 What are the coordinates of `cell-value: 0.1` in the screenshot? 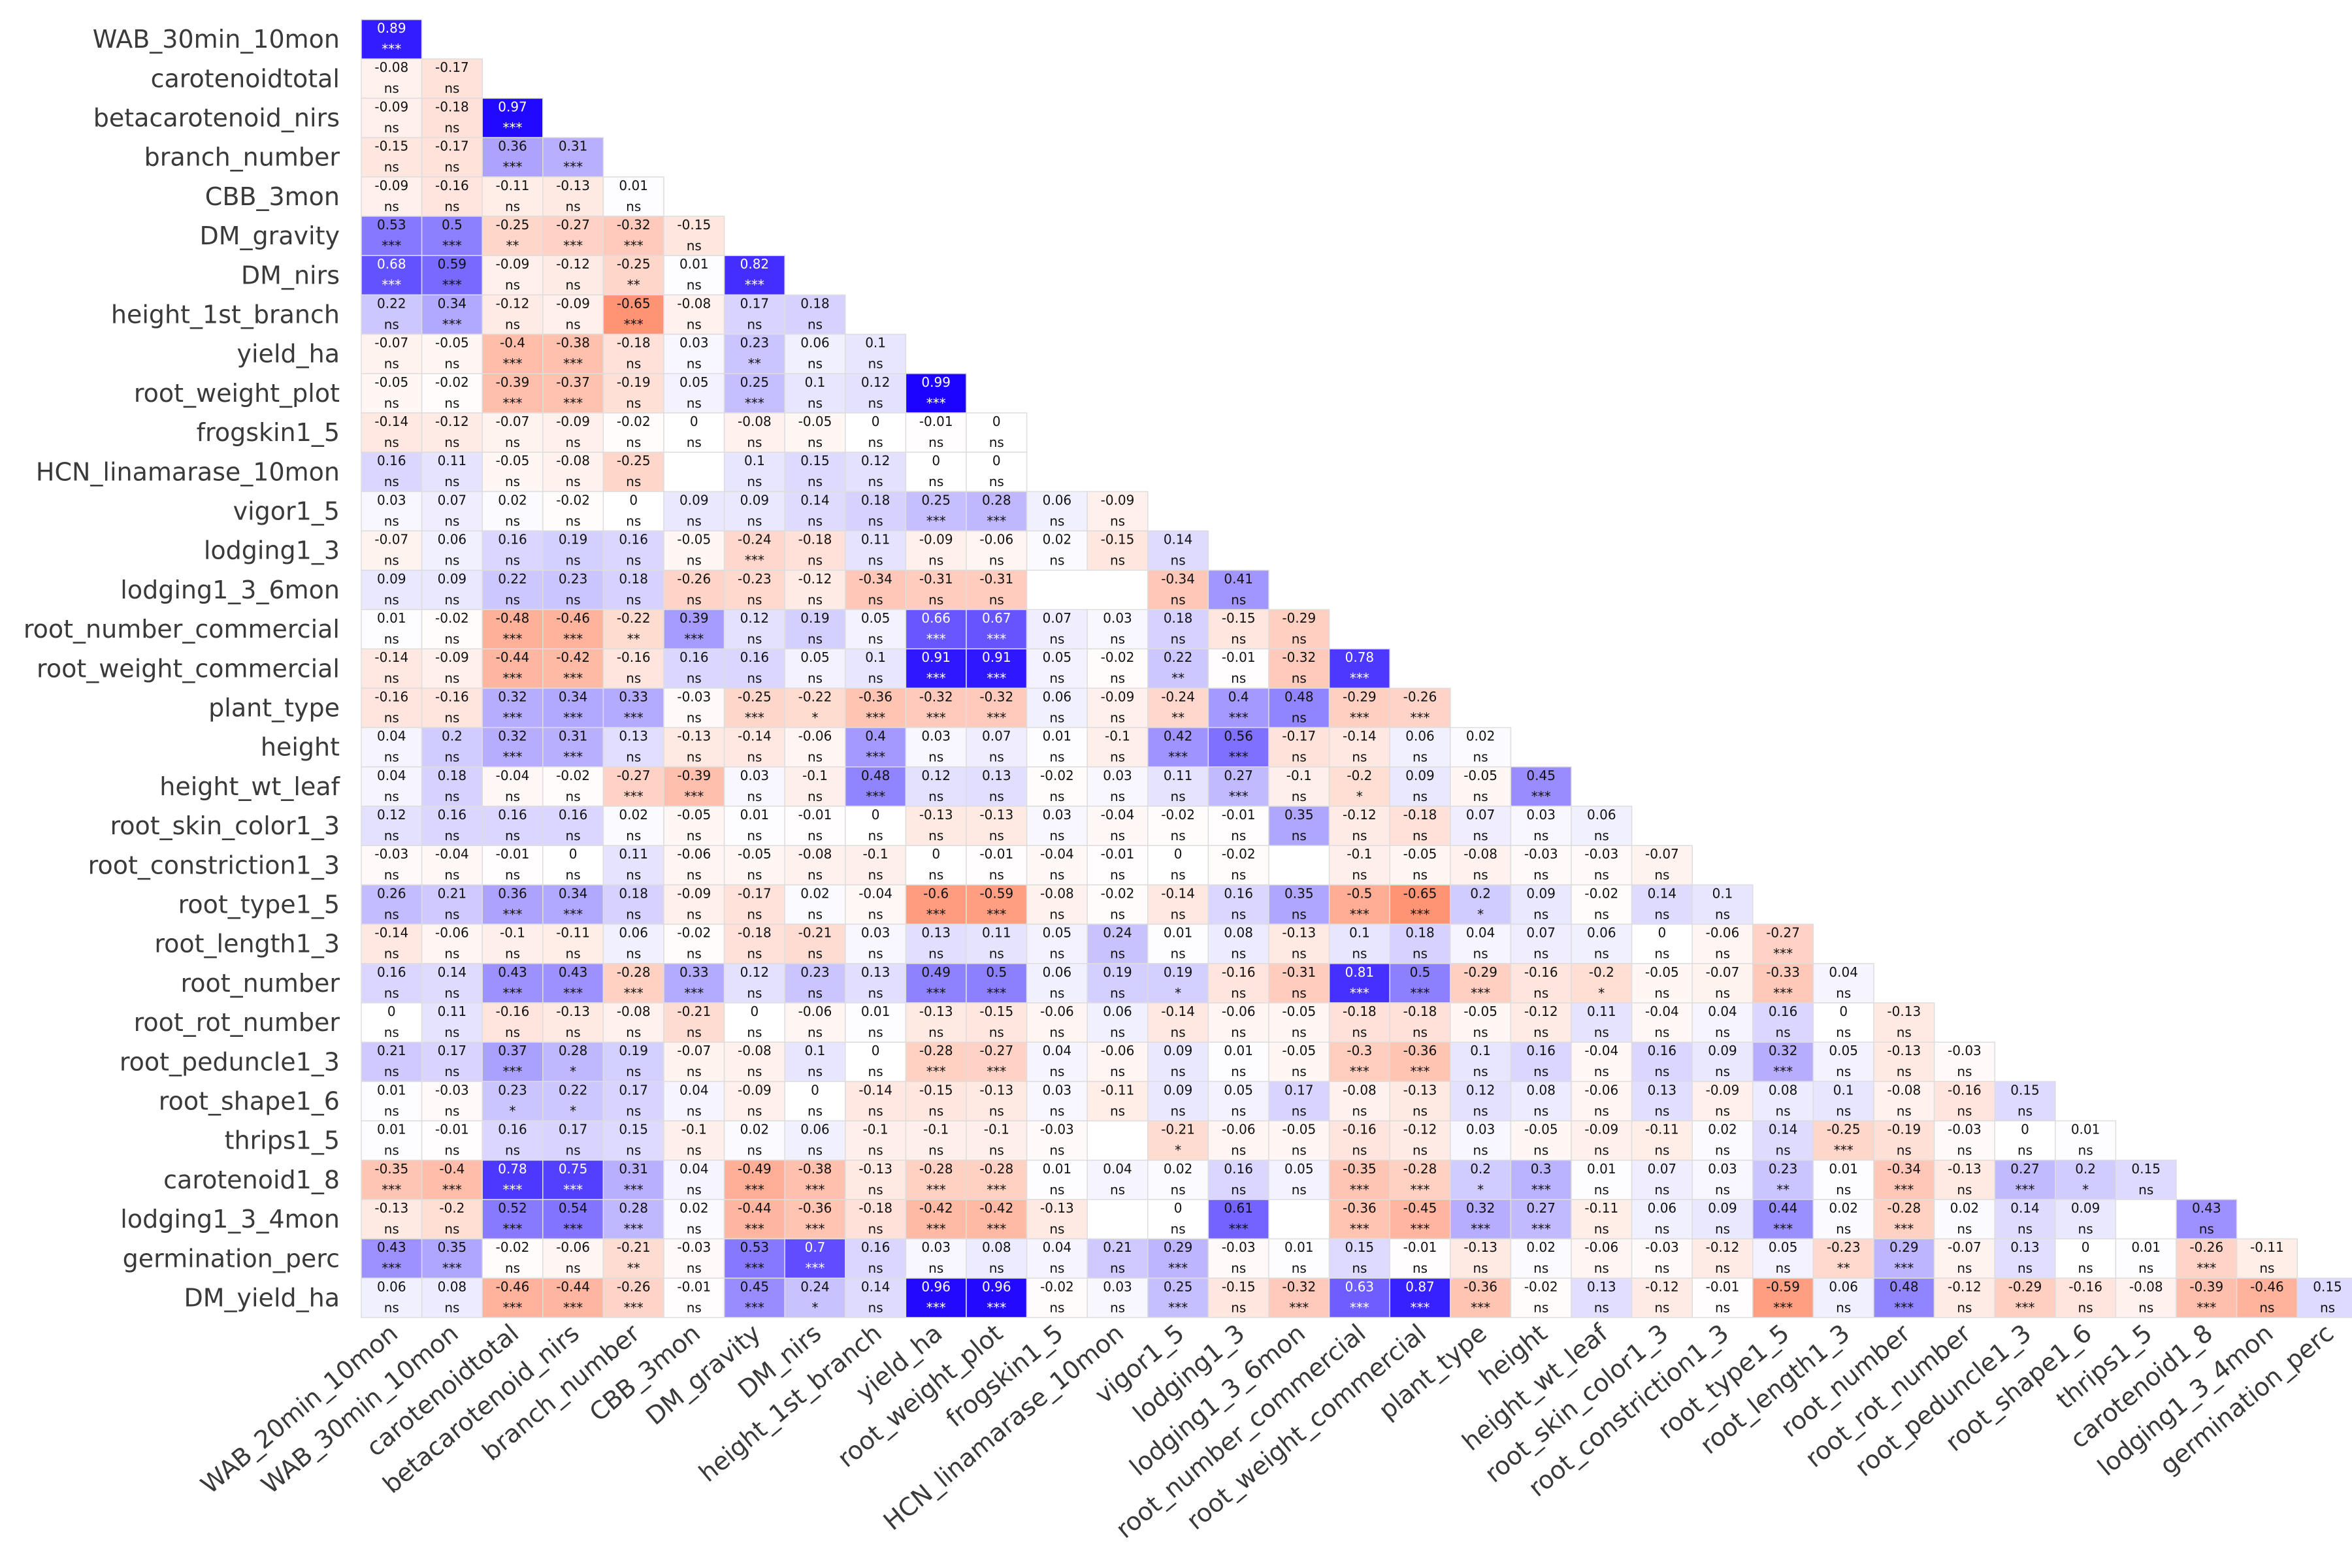 It's located at (1722, 893).